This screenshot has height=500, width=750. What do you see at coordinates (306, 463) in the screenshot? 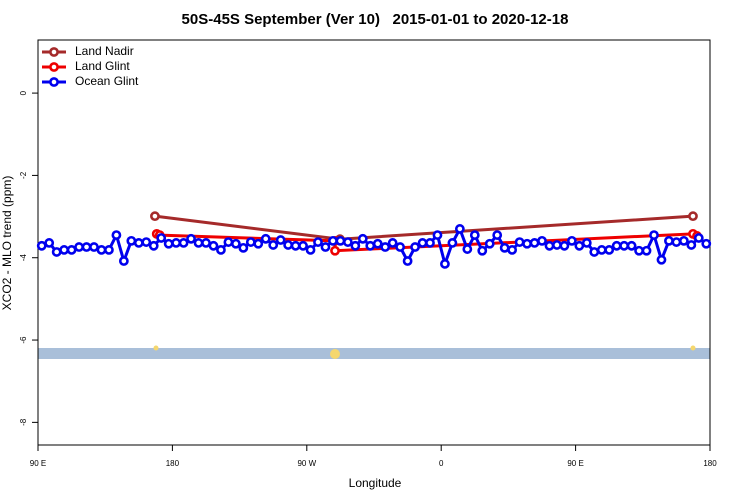
I see `x-tick-label: 90 W` at bounding box center [306, 463].